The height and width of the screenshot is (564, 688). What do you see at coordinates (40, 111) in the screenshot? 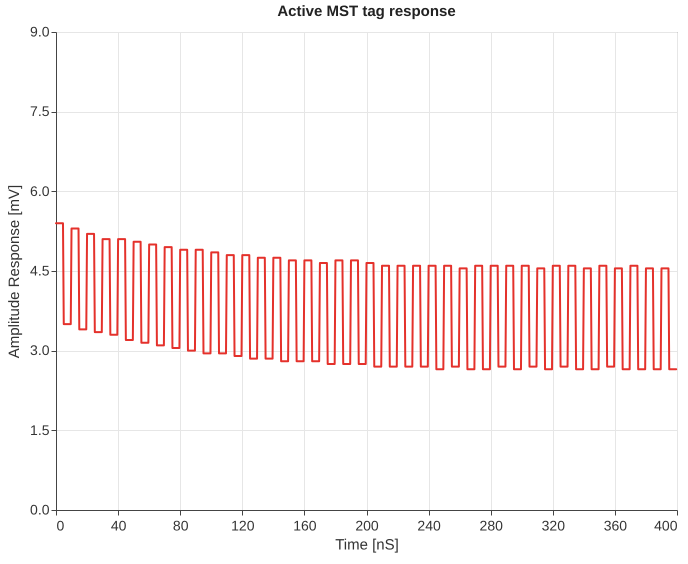
I see `y-tick-label: 7.5` at bounding box center [40, 111].